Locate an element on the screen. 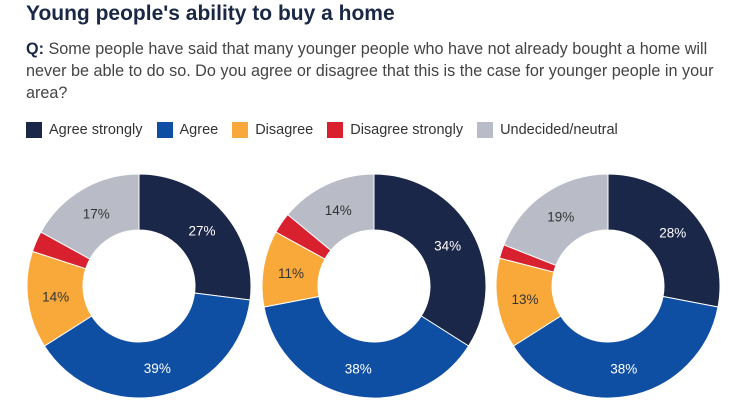 This screenshot has height=410, width=750. donut-3-slice-agree-strongly is located at coordinates (664, 240).